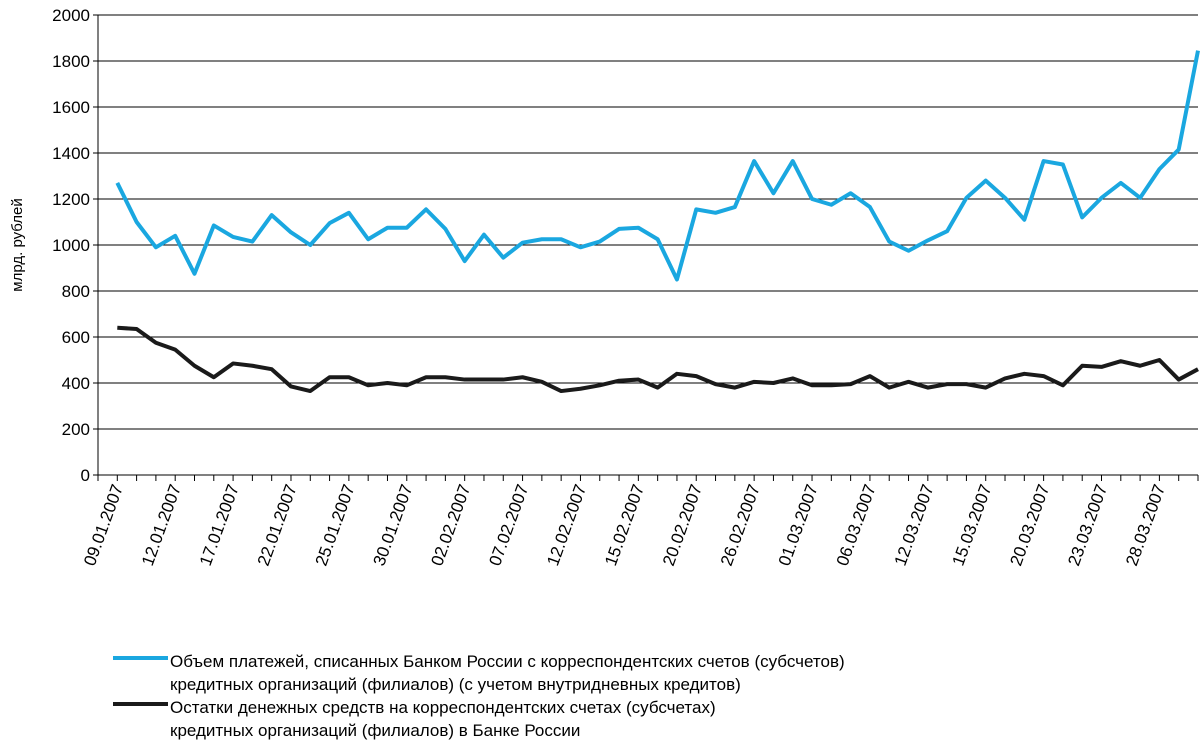 The width and height of the screenshot is (1203, 746). I want to click on x-tick-label: 06.03.2007, so click(856, 525).